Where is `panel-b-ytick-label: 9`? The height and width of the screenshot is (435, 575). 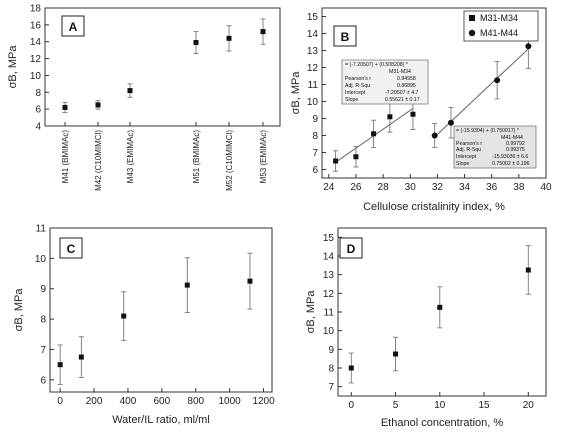 panel-b-ytick-label: 9 is located at coordinates (315, 119).